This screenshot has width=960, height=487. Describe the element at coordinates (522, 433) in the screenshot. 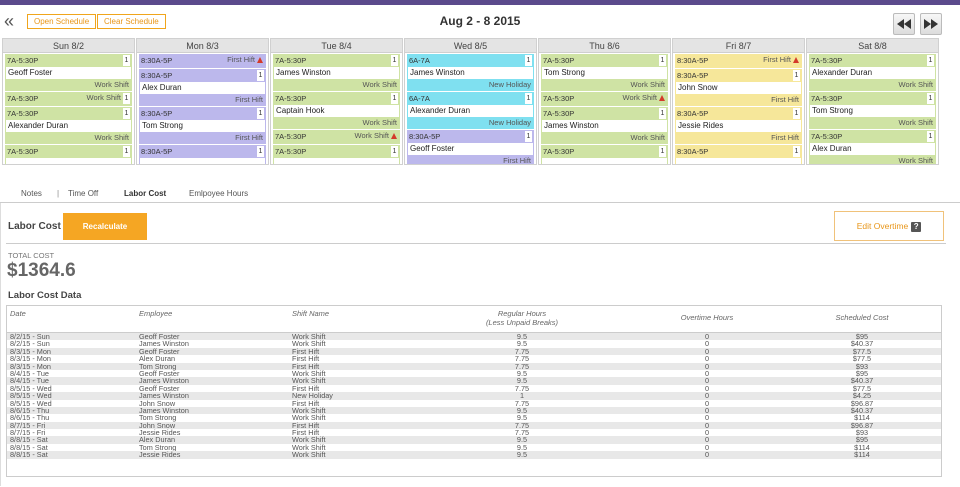

I see `cell-regular-hours: 7.75` at that location.